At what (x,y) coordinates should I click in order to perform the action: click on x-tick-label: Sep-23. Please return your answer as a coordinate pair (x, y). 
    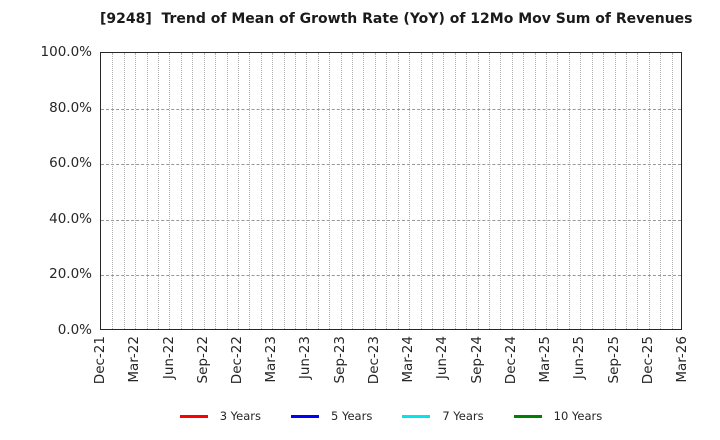
    Looking at the image, I should click on (339, 360).